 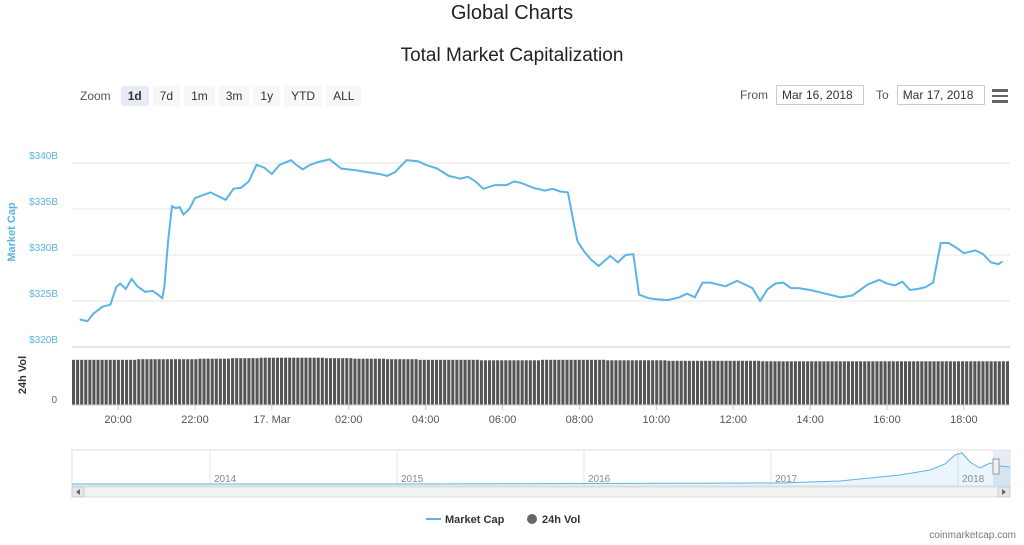 What do you see at coordinates (195, 420) in the screenshot?
I see `x-tick-label: 22:00` at bounding box center [195, 420].